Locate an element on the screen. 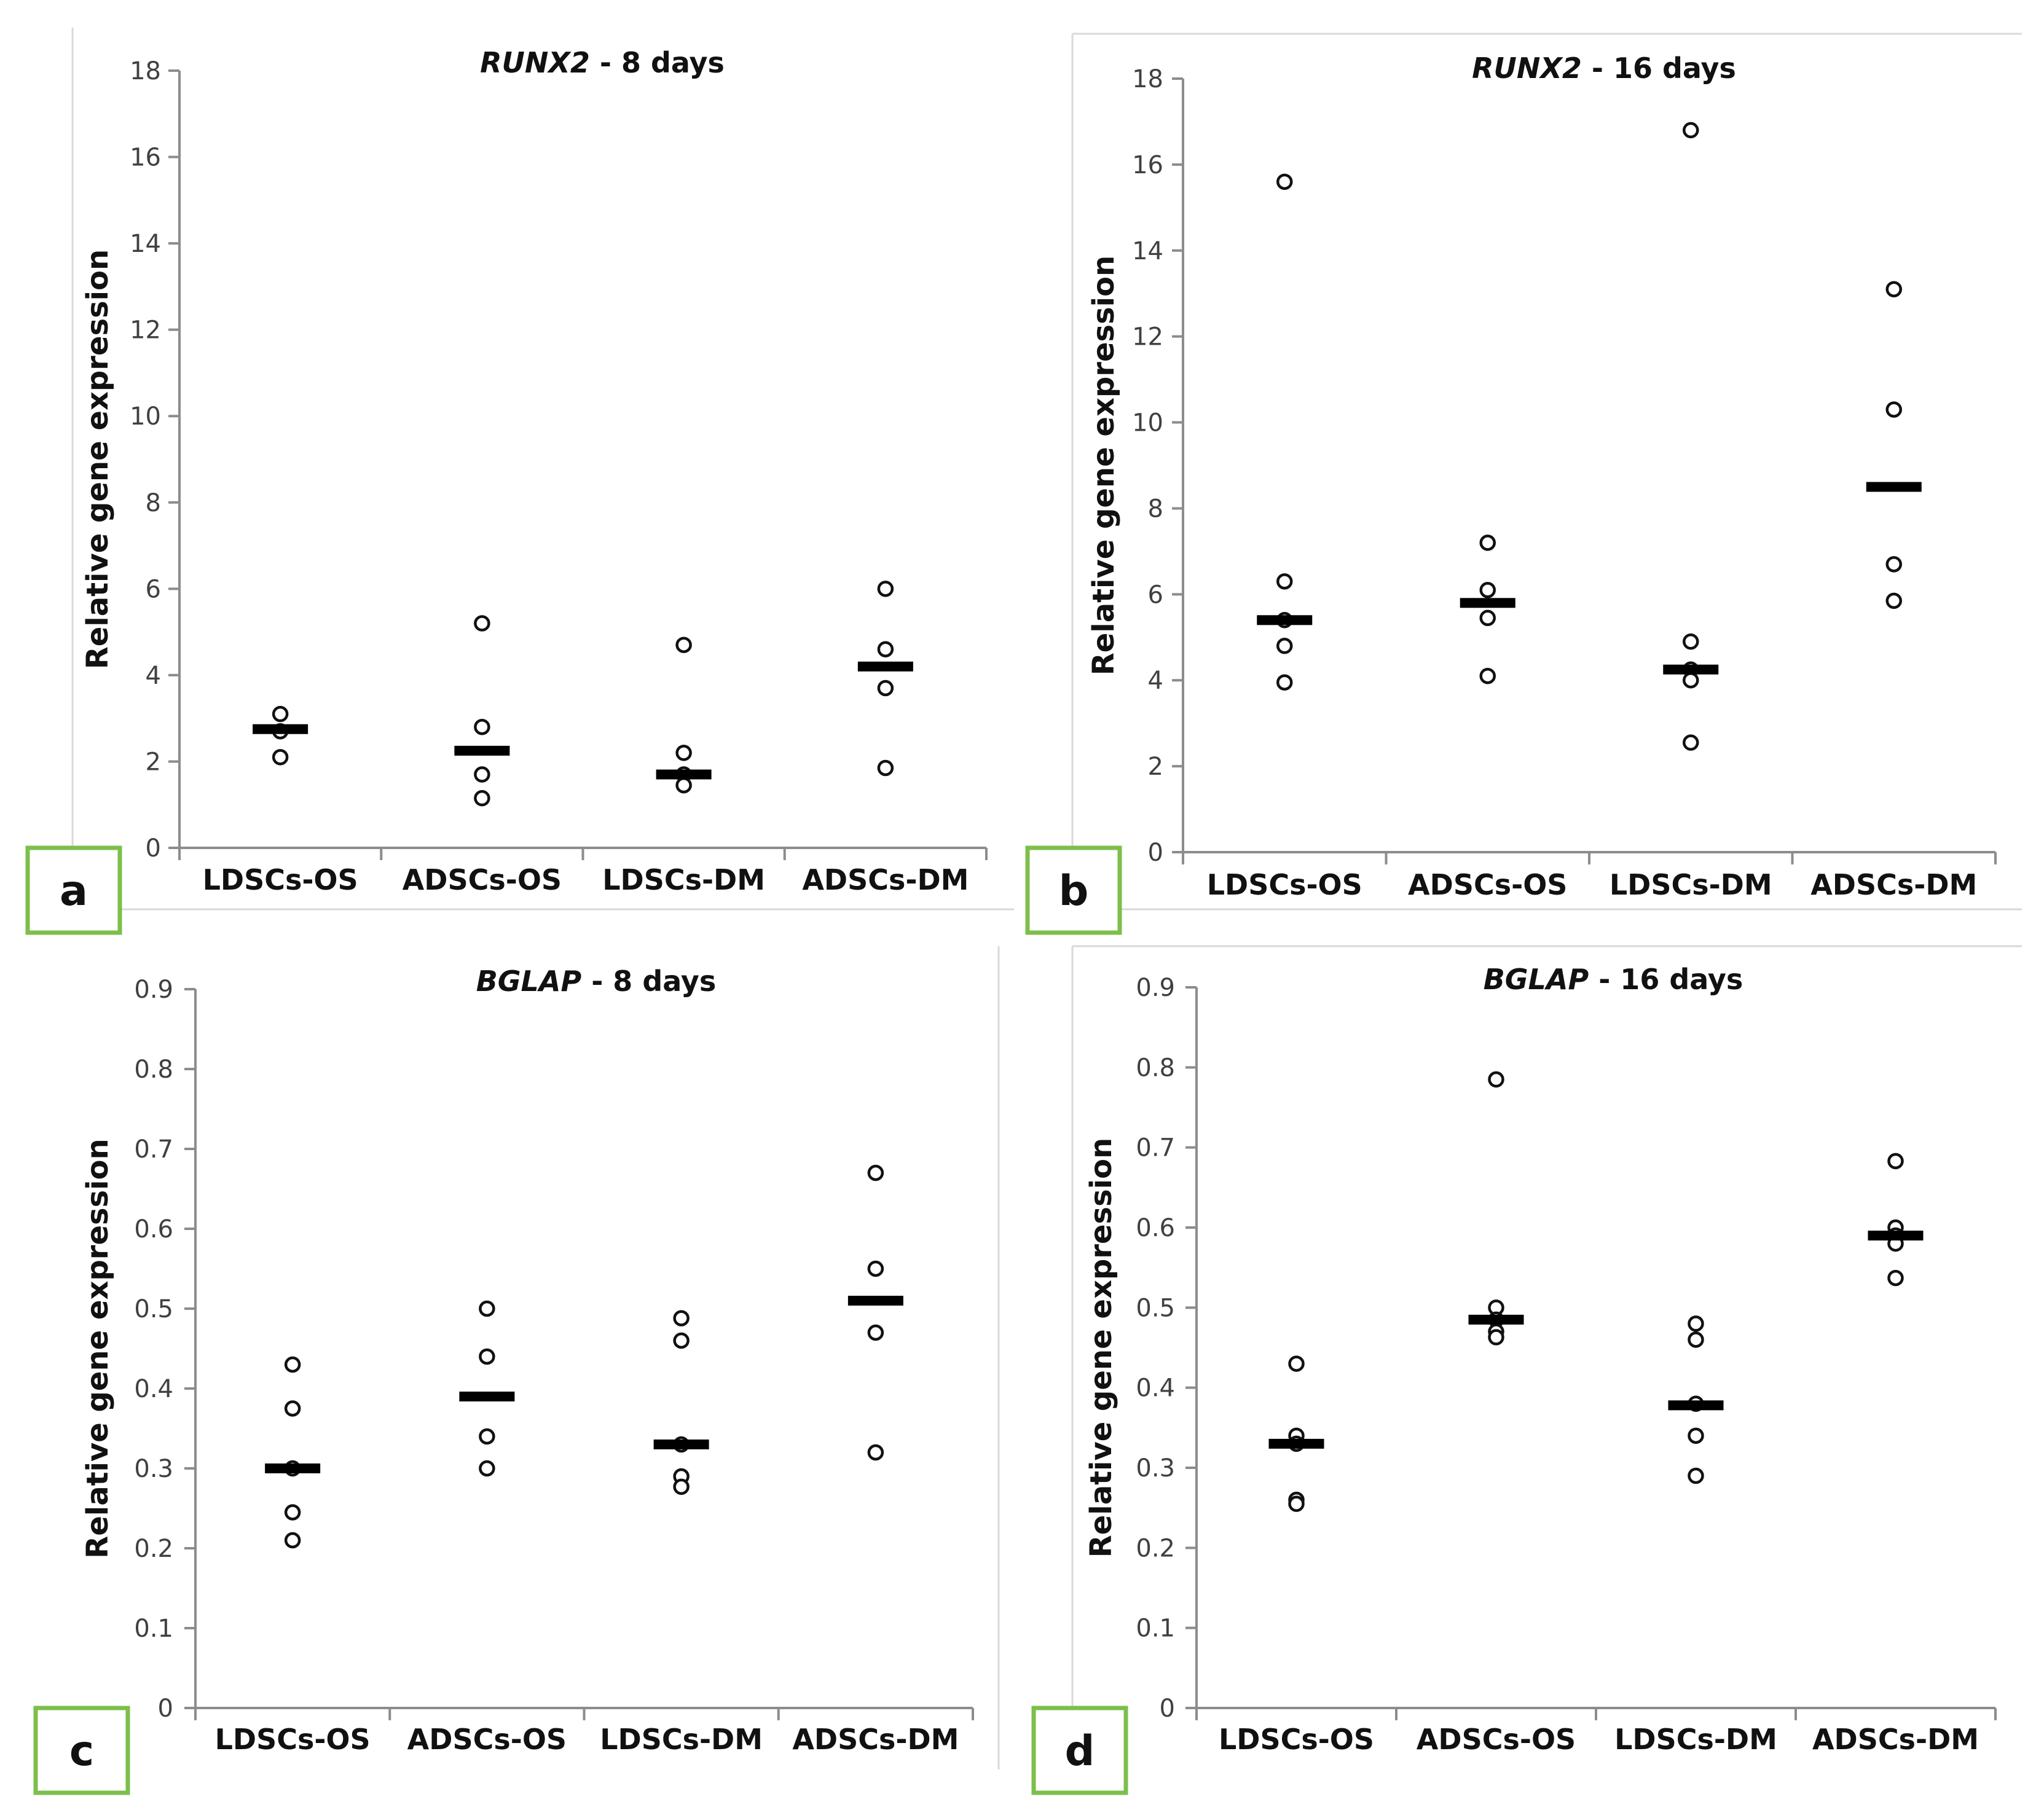 This screenshot has width=2044, height=1810. y-tick-label: 16 is located at coordinates (145, 158).